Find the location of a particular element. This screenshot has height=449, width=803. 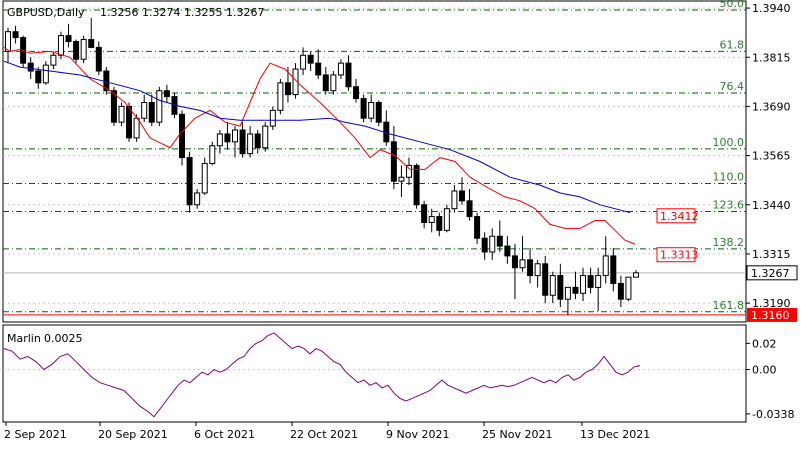

indicator-tick-label: 0.00 is located at coordinates (764, 370).